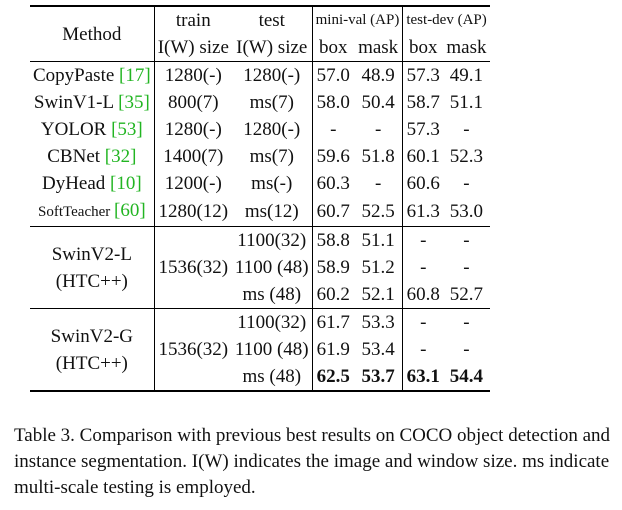 The image size is (622, 510). Describe the element at coordinates (193, 47) in the screenshot. I see `header-train-bottom: I(W) size` at that location.